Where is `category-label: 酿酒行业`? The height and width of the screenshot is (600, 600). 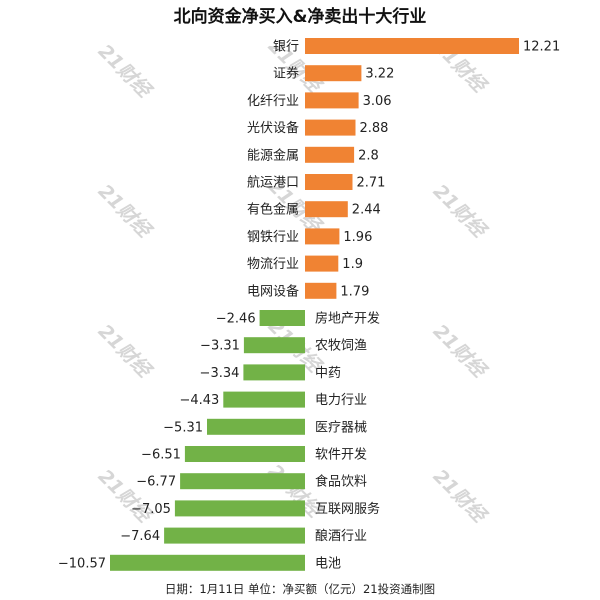
category-label: 酿酒行业 is located at coordinates (341, 536).